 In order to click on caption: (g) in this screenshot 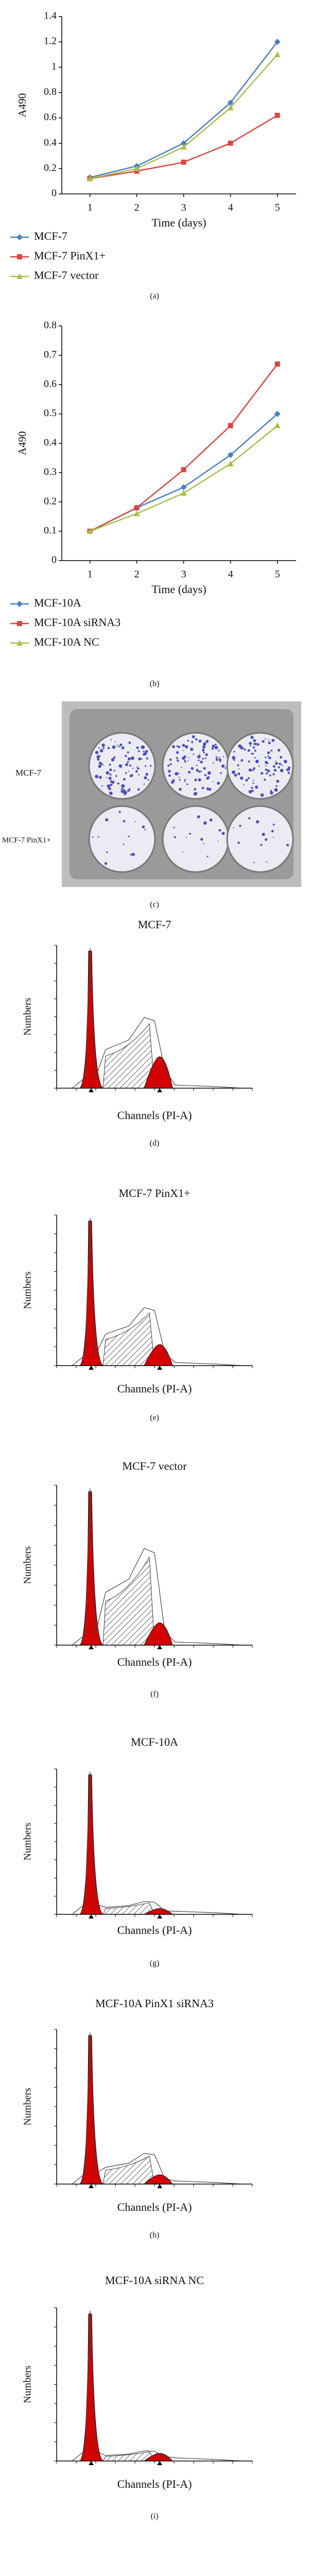, I will do `click(155, 1963)`.